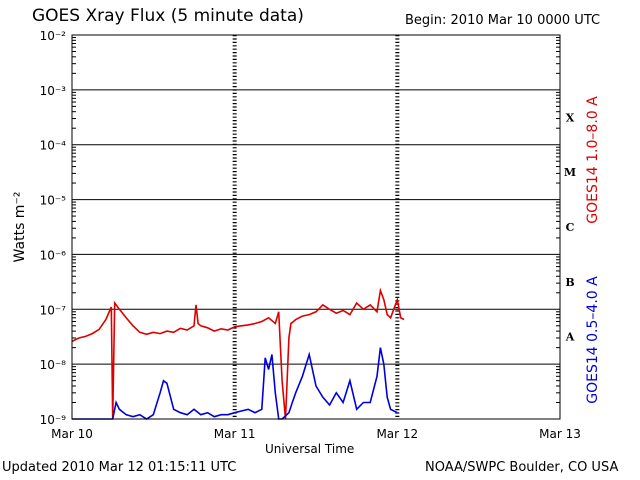  What do you see at coordinates (310, 449) in the screenshot?
I see `x-axis-label: Universal Time` at bounding box center [310, 449].